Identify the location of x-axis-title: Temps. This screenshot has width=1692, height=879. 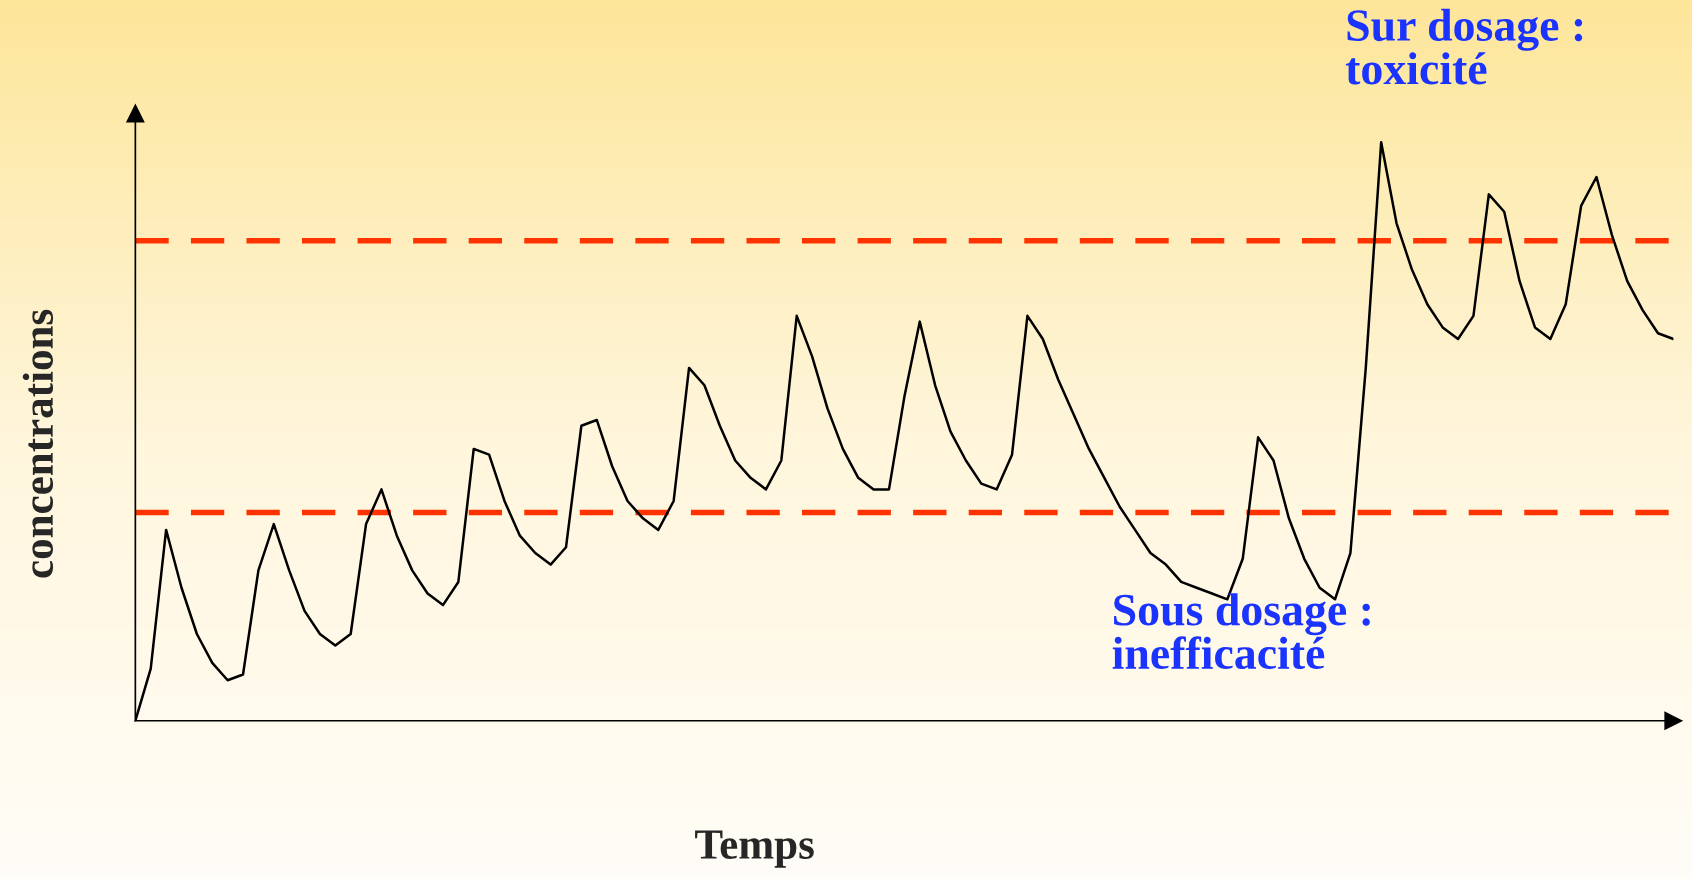
(754, 849).